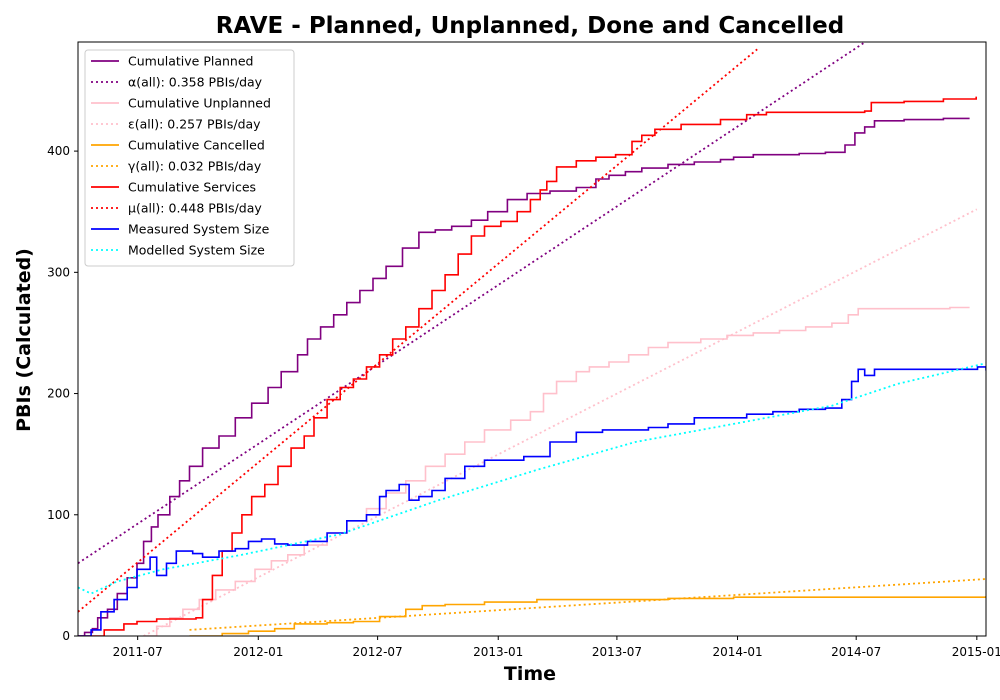  What do you see at coordinates (196, 145) in the screenshot?
I see `legend-label-cumulative-cancelled: Cumulative Cancelled` at bounding box center [196, 145].